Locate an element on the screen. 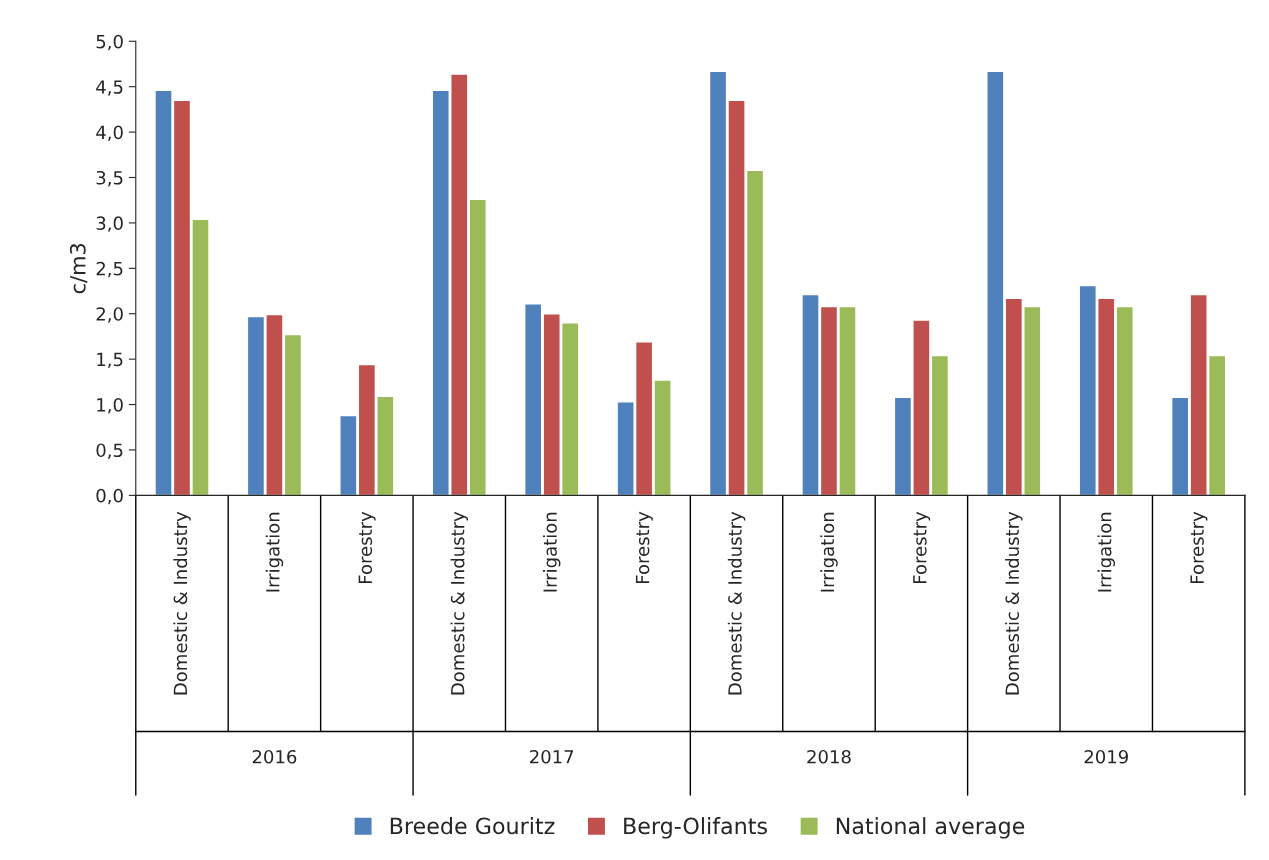  y-tick-label: 4,0 is located at coordinates (109, 133).